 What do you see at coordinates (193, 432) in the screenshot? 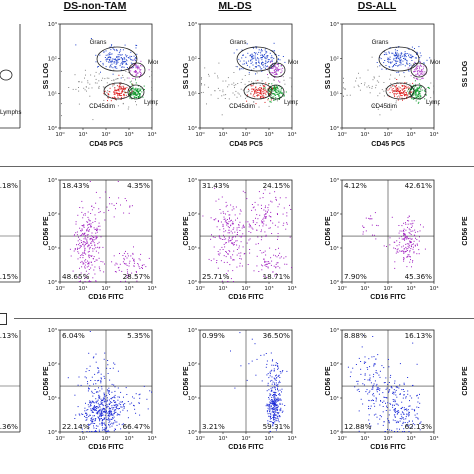
I see `y-tick-label: 10⁰` at bounding box center [193, 432].